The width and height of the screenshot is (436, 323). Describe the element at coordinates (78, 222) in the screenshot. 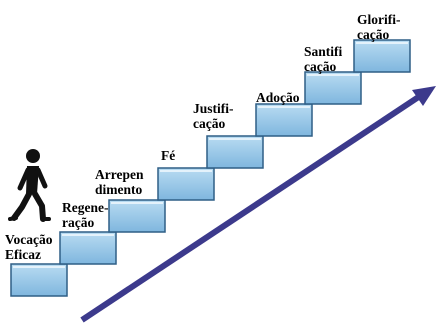

I see `step-label-line: ração` at that location.